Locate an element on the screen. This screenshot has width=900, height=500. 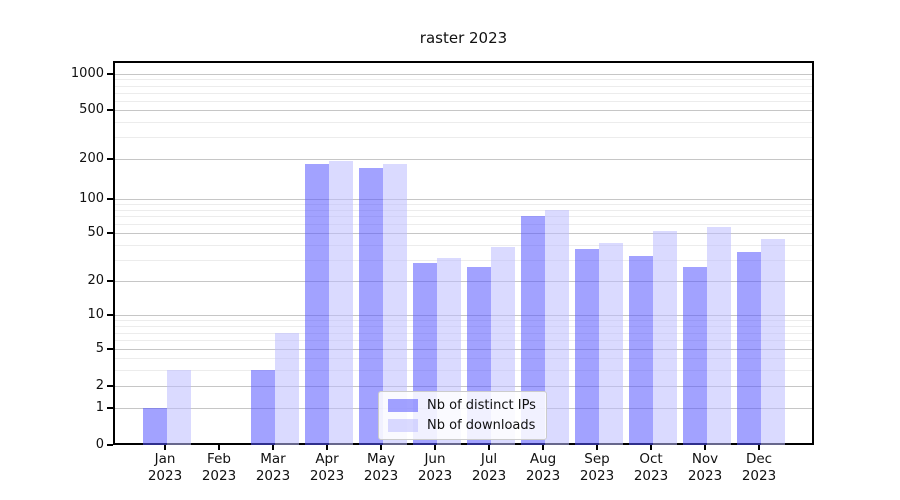
x-tick-nov is located at coordinates (705, 447).